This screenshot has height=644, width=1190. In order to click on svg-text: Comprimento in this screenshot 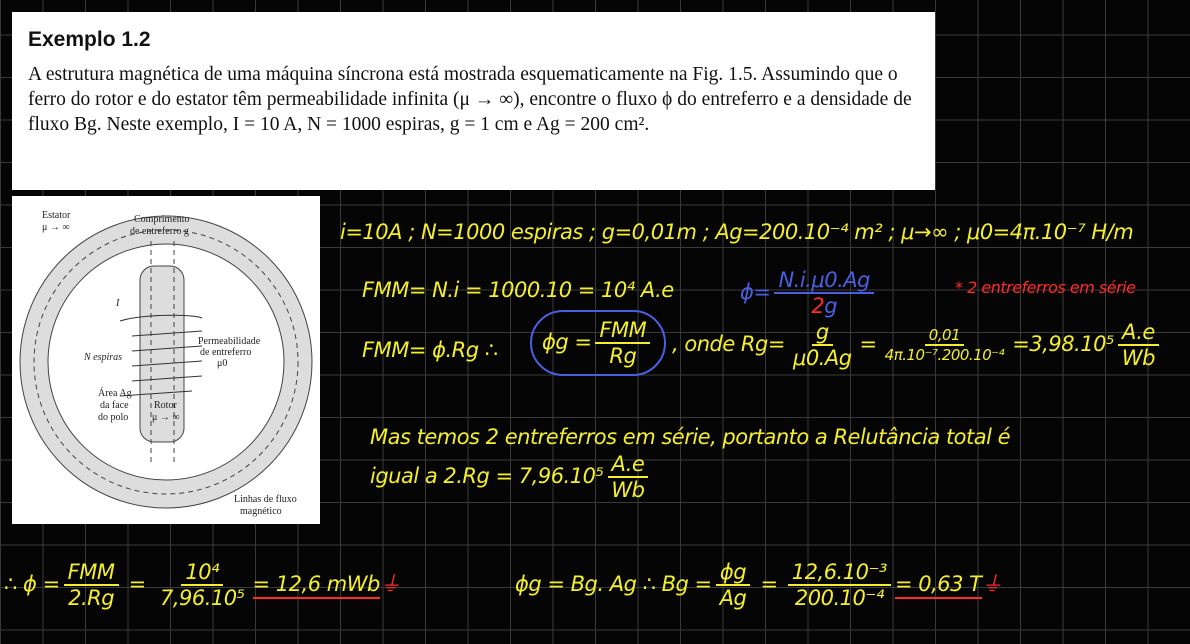, I will do `click(162, 219)`.